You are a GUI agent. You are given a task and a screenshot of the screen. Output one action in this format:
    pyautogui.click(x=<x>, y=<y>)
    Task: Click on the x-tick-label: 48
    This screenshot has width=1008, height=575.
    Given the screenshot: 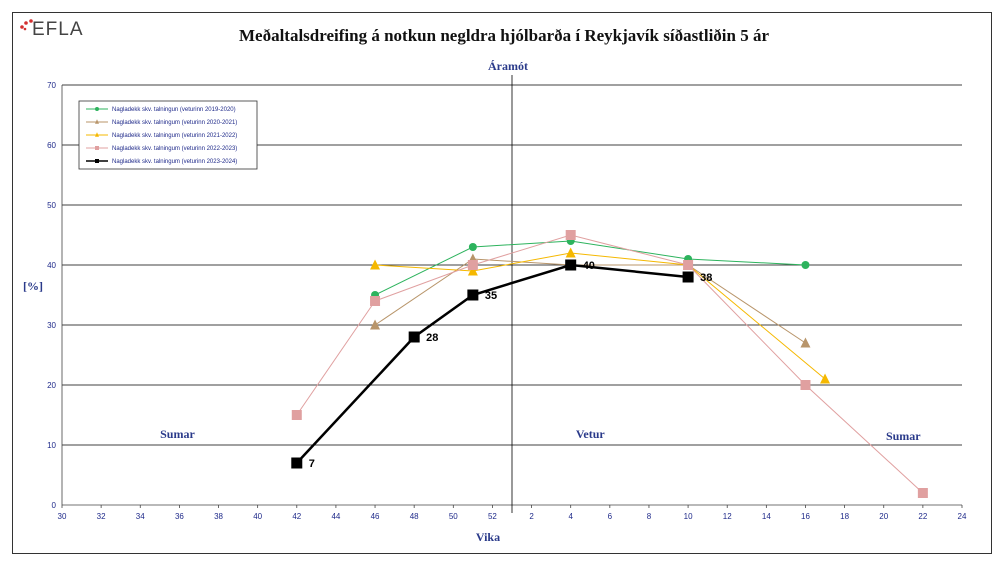 What is the action you would take?
    pyautogui.click(x=414, y=516)
    